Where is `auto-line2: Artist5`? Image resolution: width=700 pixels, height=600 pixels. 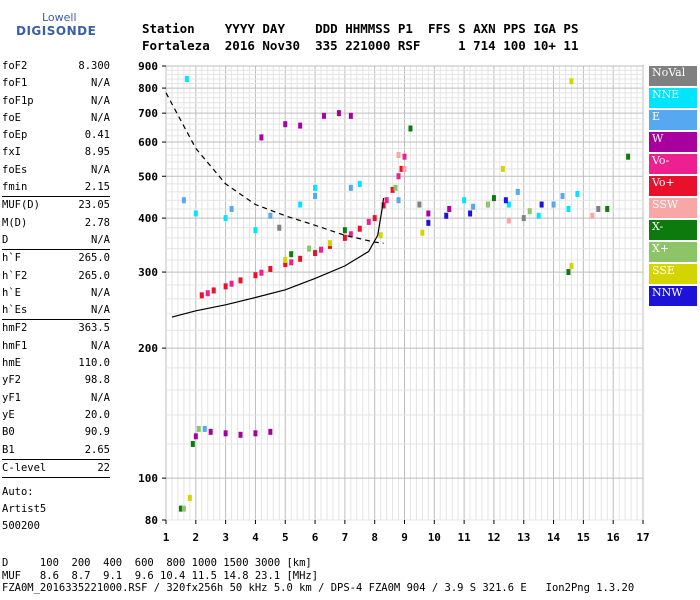 auto-line2: Artist5 is located at coordinates (24, 509).